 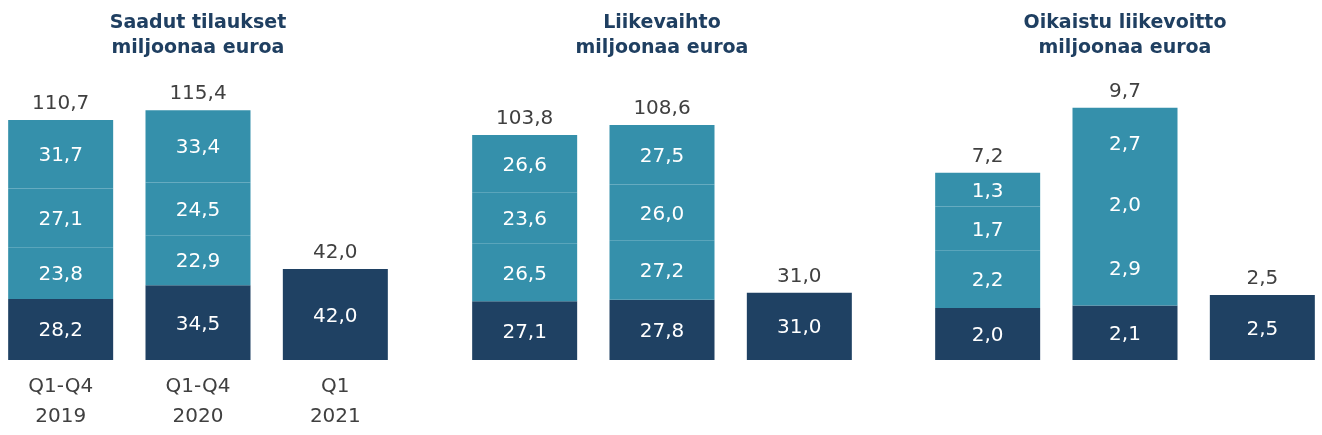 I want to click on data-label: 1,7, so click(x=987, y=228).